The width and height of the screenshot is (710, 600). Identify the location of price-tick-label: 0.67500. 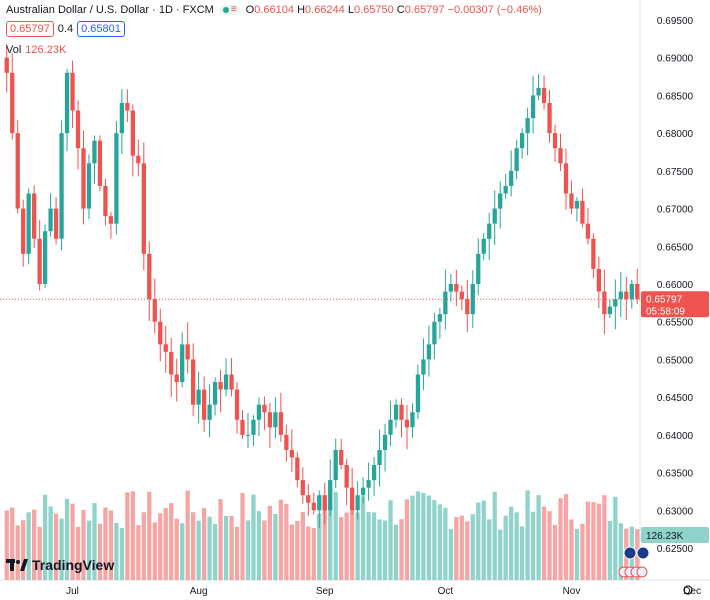
(675, 172).